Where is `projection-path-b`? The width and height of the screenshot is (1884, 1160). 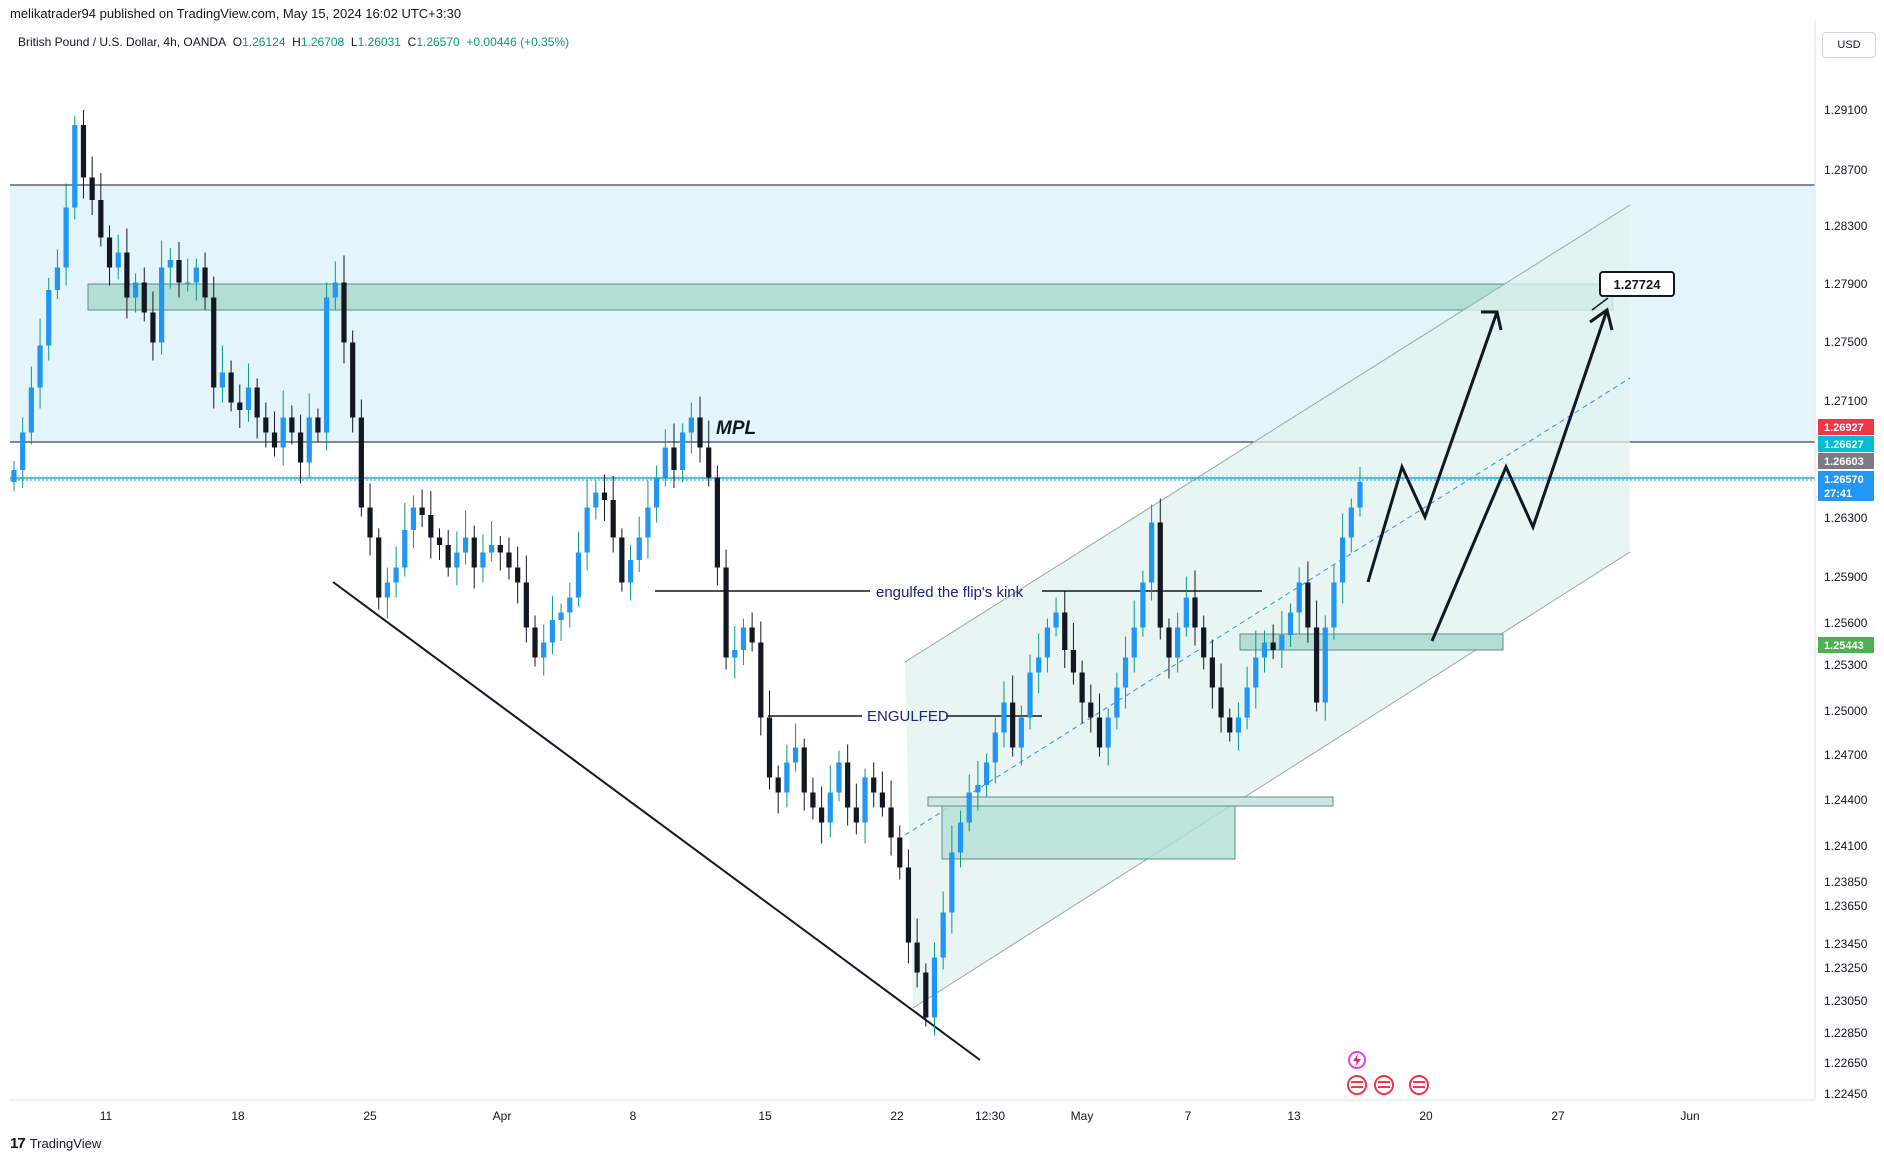
projection-path-b is located at coordinates (1519, 475).